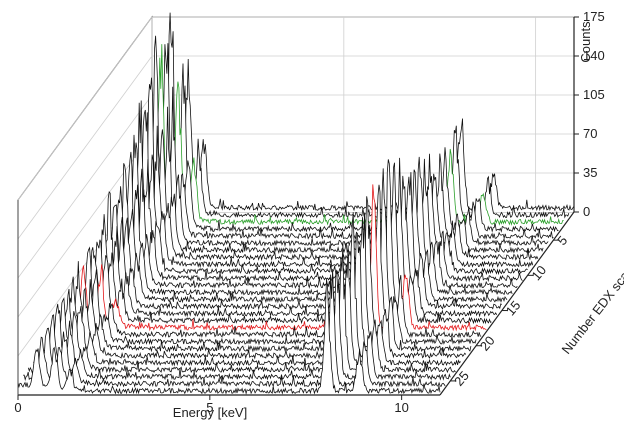 This screenshot has width=624, height=425. Describe the element at coordinates (17, 407) in the screenshot. I see `x-tick-label-0: 0` at that location.